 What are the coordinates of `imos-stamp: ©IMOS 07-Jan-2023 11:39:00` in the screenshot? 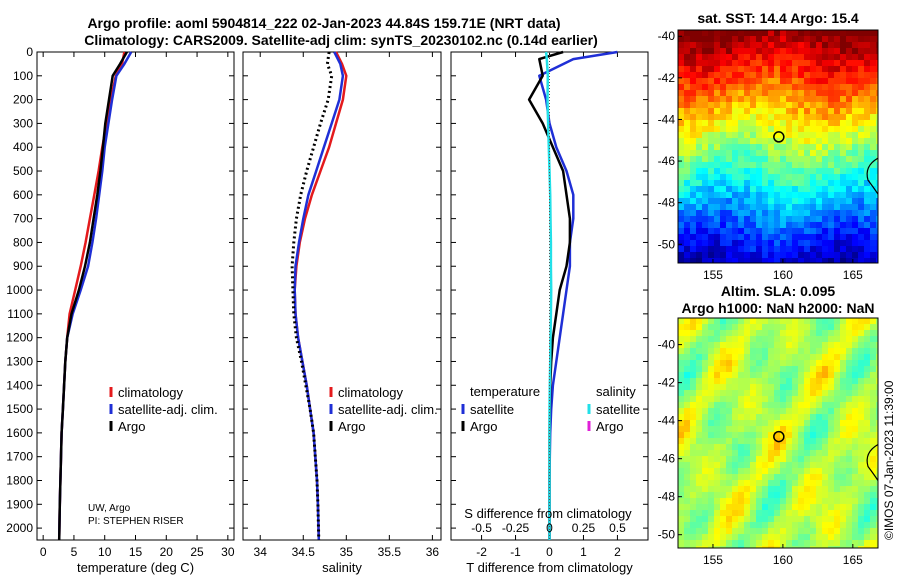 It's located at (889, 460).